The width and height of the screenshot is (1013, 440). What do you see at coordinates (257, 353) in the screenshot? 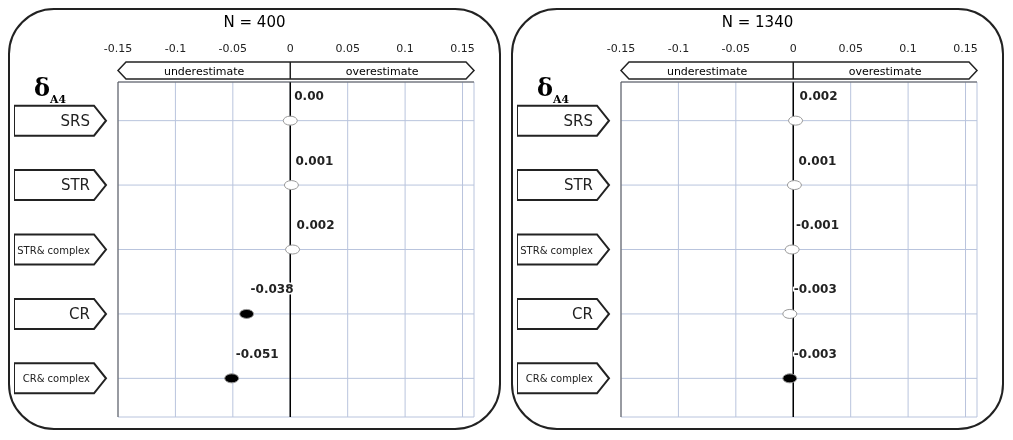
I see `data-label: -0.051` at bounding box center [257, 353].